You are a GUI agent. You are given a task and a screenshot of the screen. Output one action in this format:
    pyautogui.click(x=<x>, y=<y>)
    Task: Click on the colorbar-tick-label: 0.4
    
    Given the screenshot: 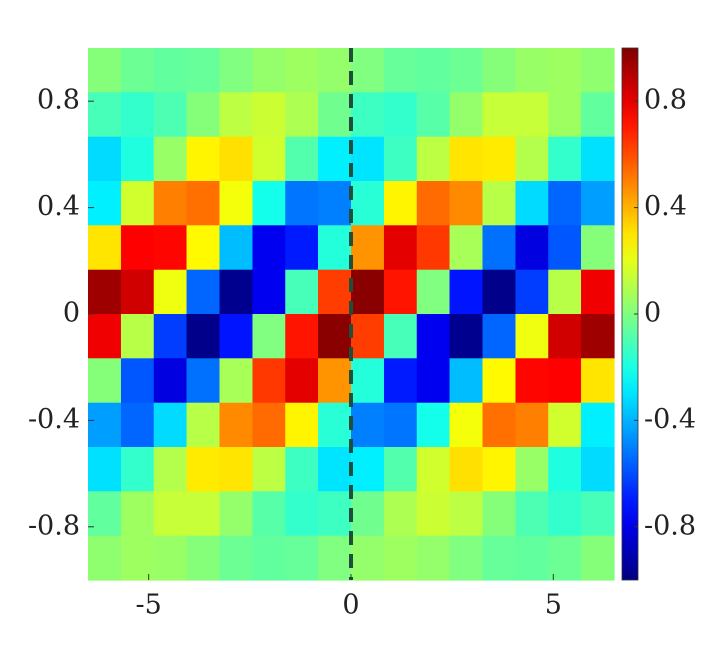 What is the action you would take?
    pyautogui.click(x=665, y=206)
    